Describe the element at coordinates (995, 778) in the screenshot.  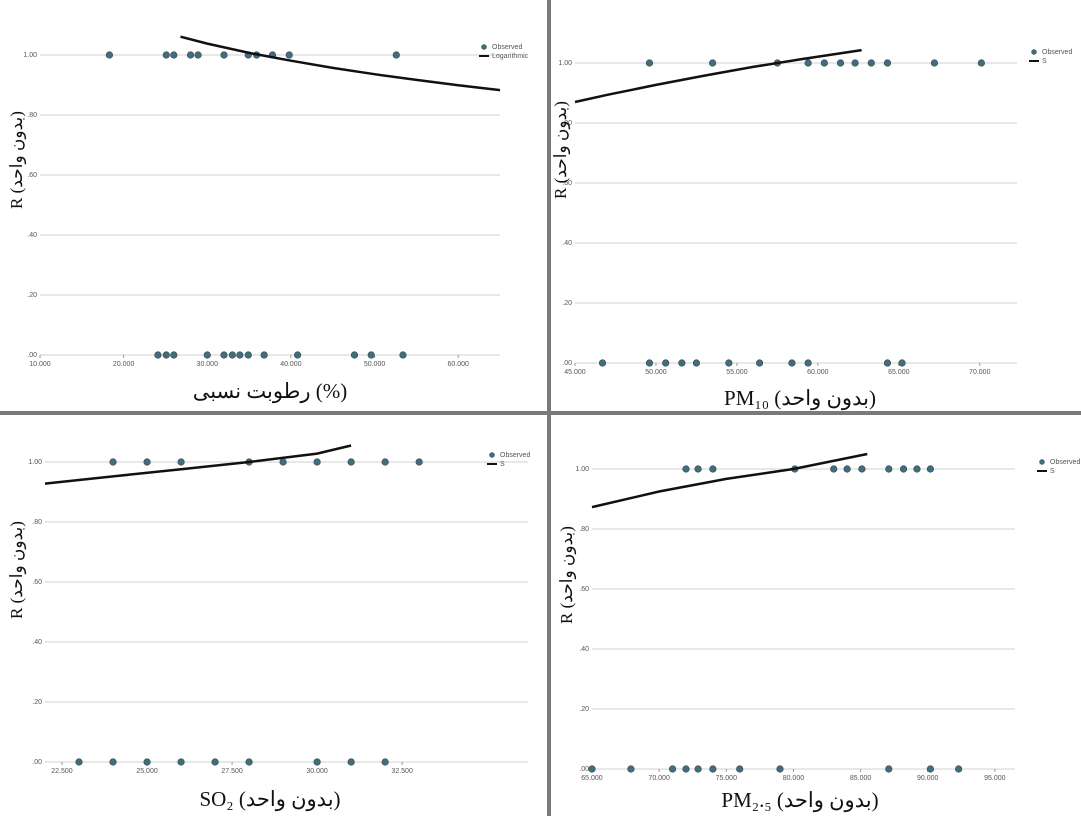
I see `x-tick-label: 95.000` at that location.